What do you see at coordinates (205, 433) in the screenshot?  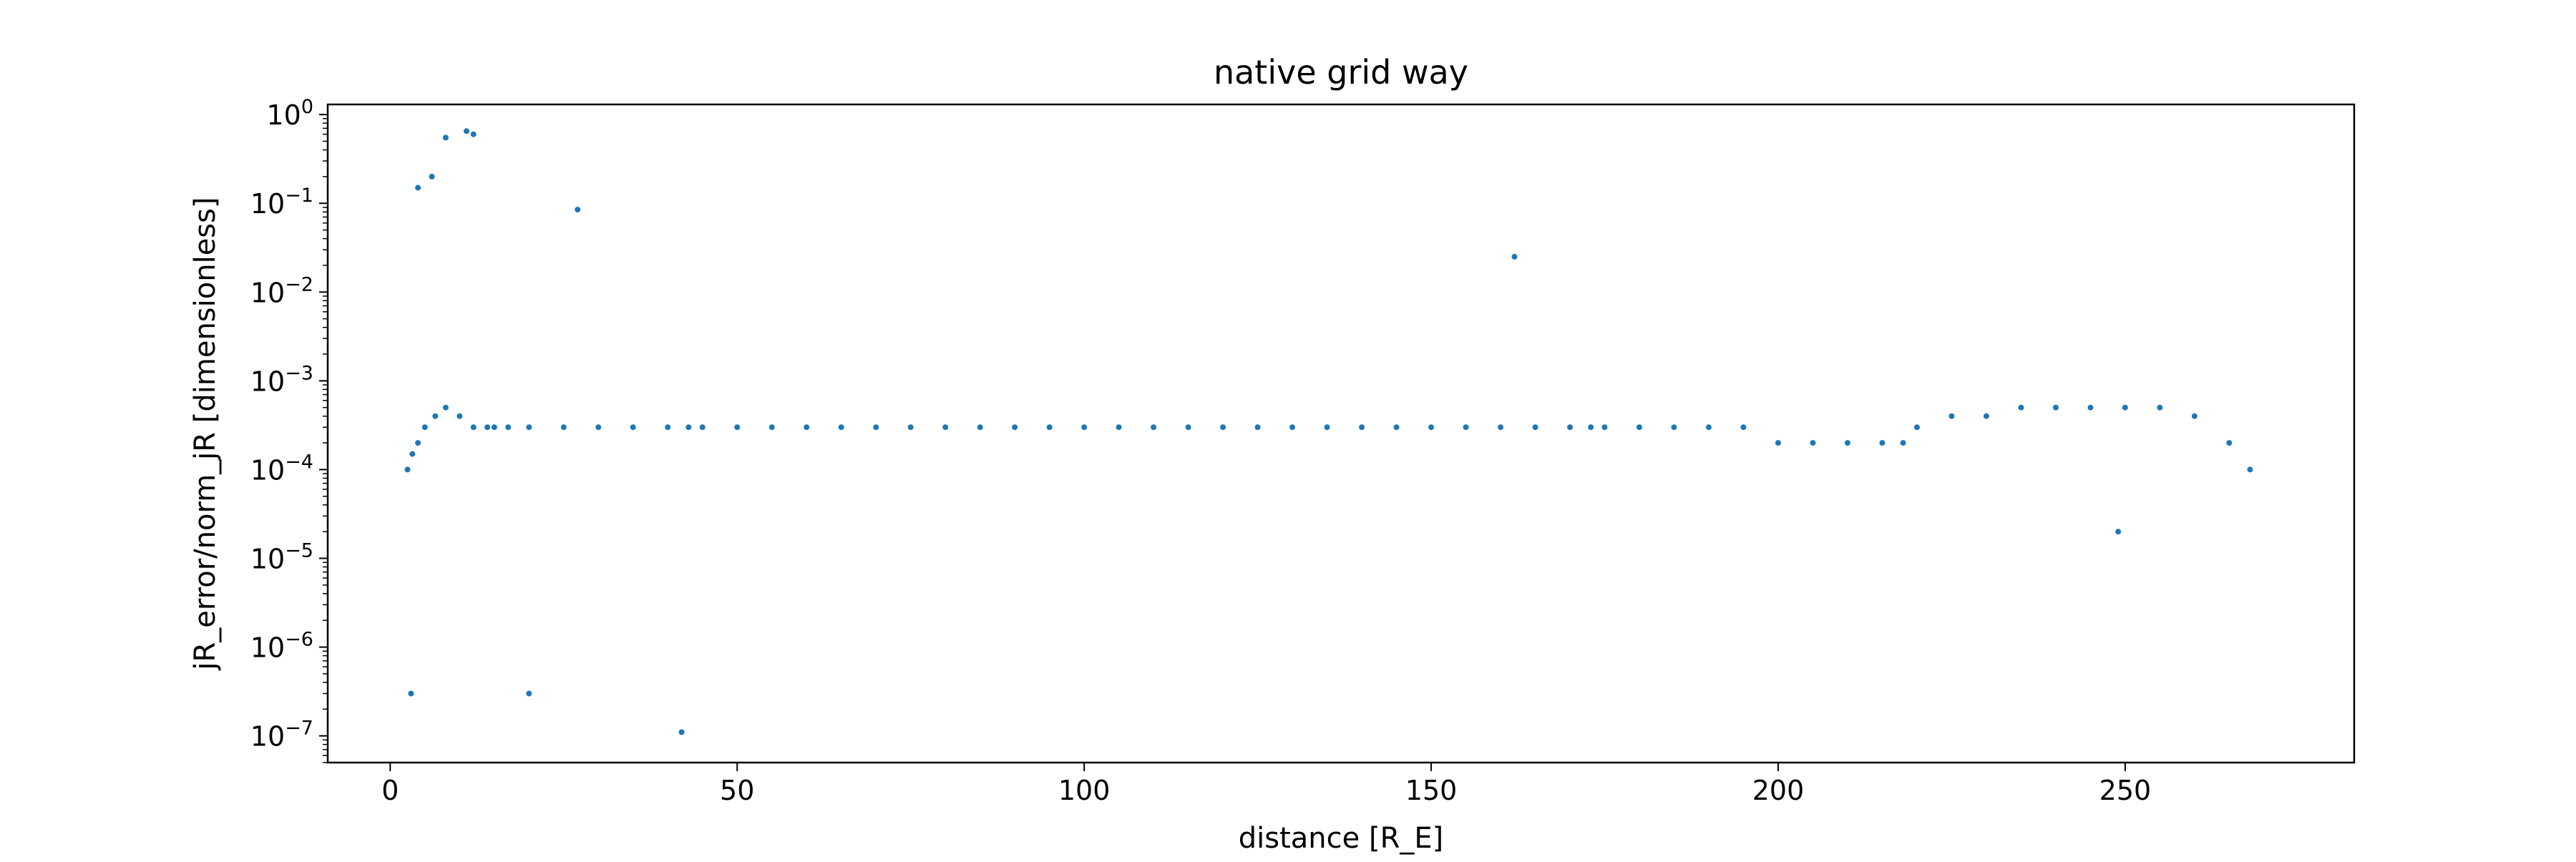 I see `y-axis-label: jR_error/norm_jR [dimensionless]` at bounding box center [205, 433].